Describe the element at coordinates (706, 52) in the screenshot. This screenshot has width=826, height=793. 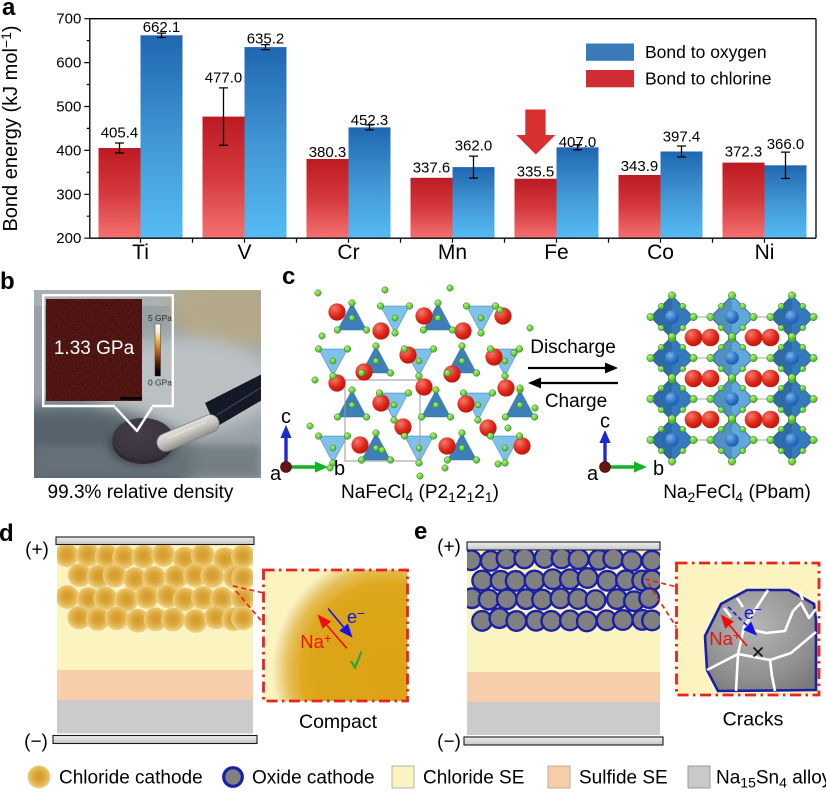
I see `svg-text: Bond to oxygen` at that location.